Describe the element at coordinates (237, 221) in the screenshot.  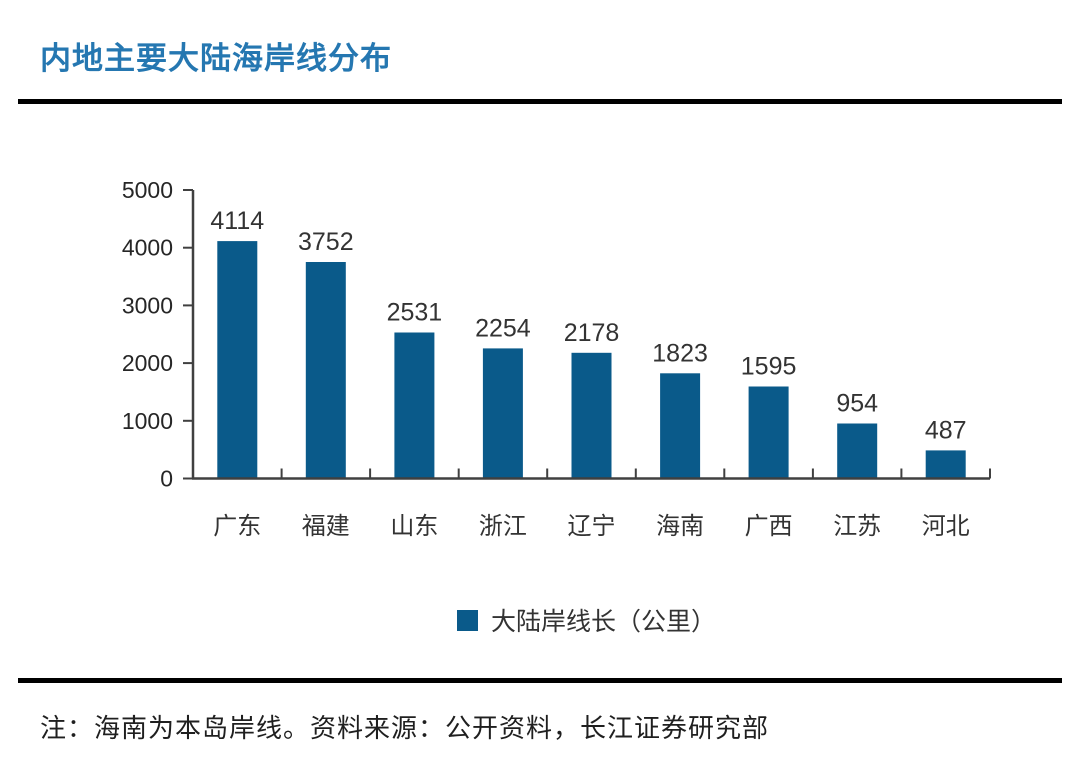
I see `bar-value-label: 4114` at that location.